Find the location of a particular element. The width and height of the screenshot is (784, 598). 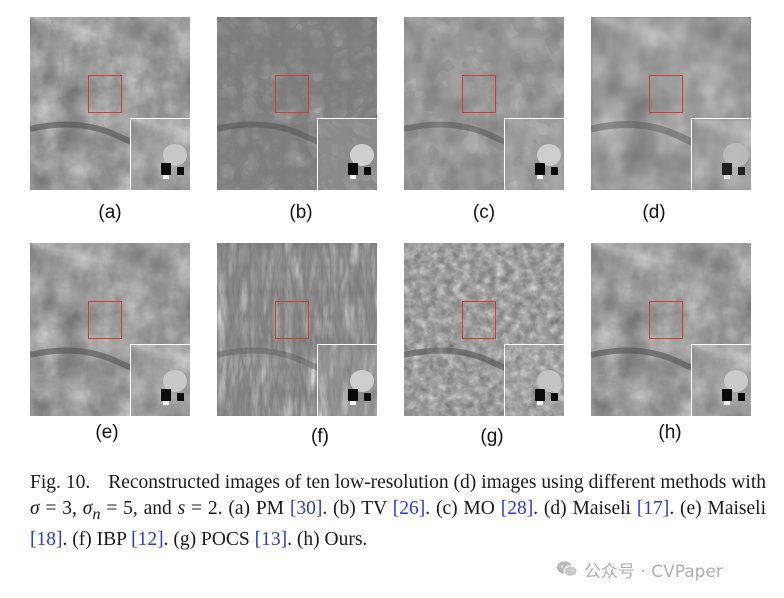

subfigure-label-b: (b) is located at coordinates (301, 212).